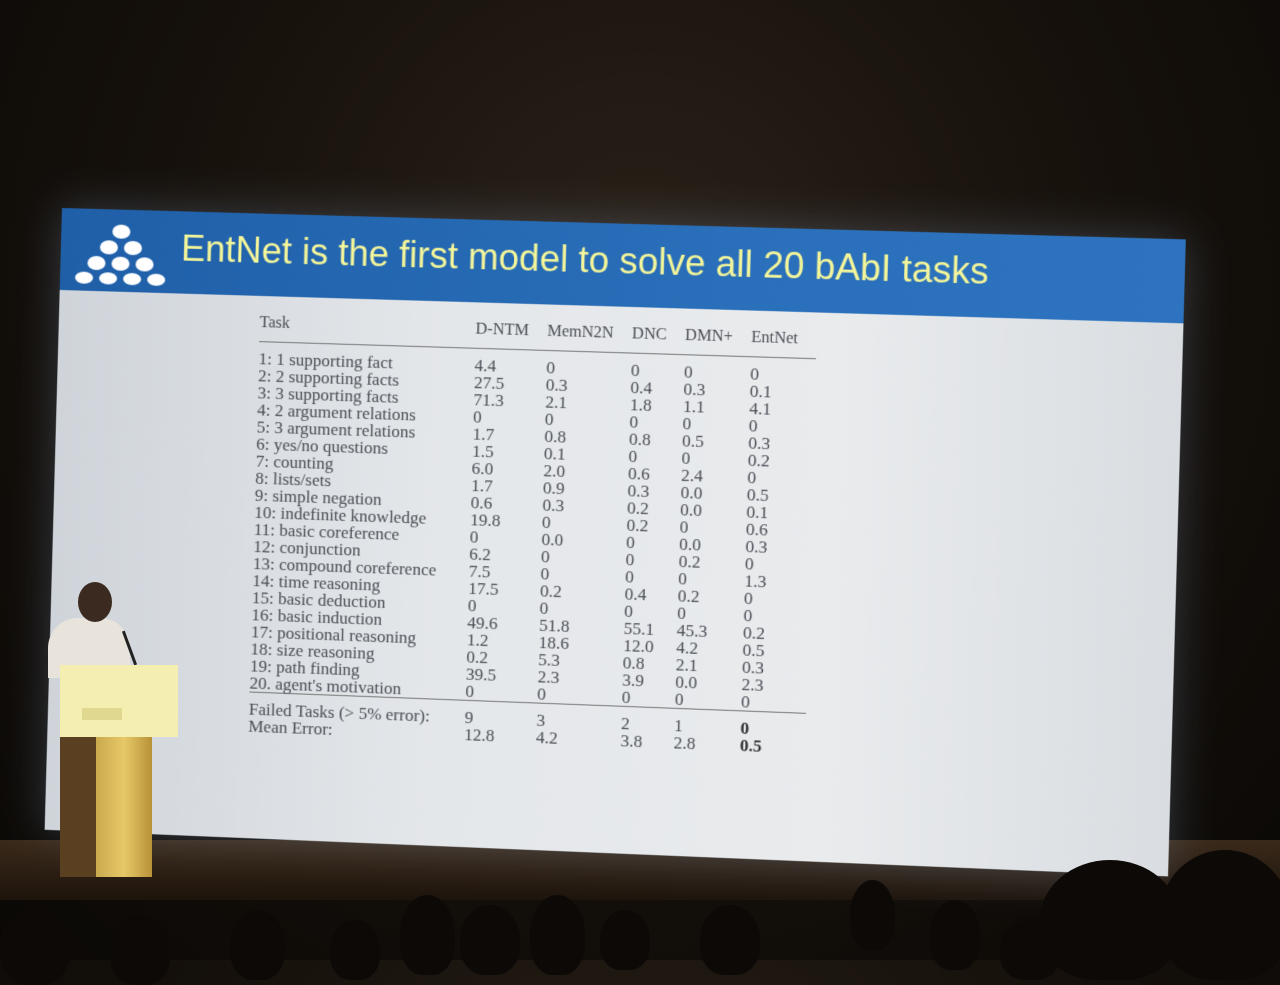 The width and height of the screenshot is (1280, 985). What do you see at coordinates (120, 255) in the screenshot?
I see `triangle-of-dots-logo` at bounding box center [120, 255].